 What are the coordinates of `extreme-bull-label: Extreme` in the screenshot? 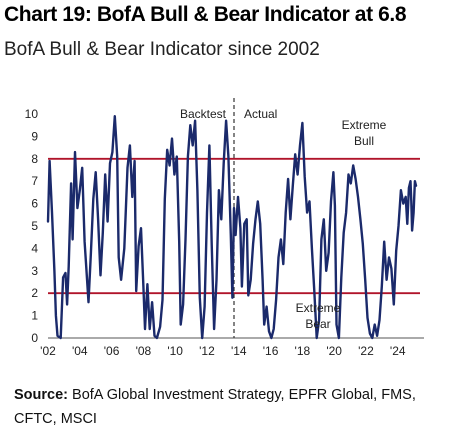 It's located at (364, 125).